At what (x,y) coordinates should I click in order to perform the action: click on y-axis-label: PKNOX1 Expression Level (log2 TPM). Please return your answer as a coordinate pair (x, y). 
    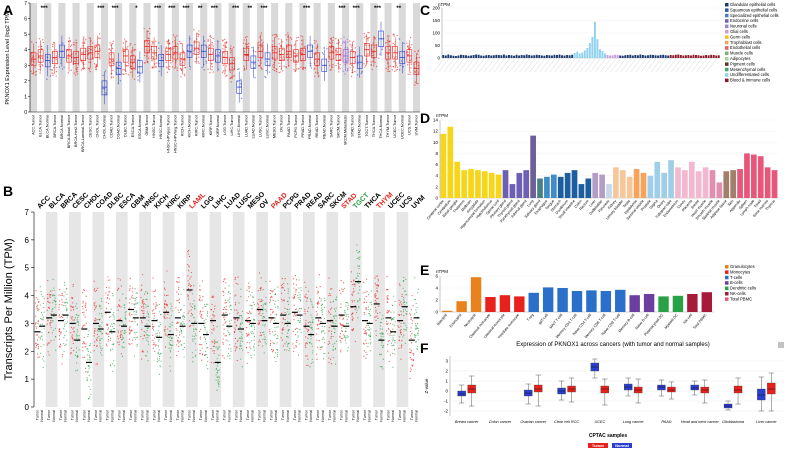
    Looking at the image, I should click on (8, 57).